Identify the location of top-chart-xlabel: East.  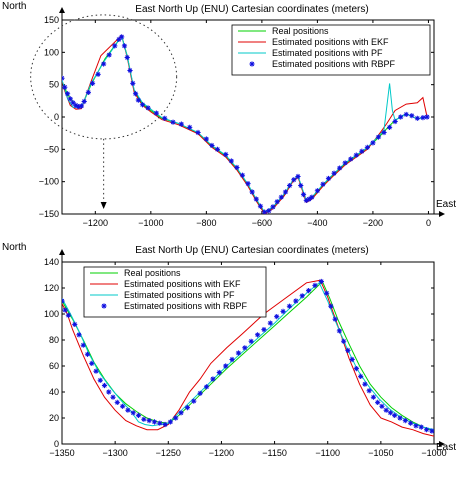
(446, 204).